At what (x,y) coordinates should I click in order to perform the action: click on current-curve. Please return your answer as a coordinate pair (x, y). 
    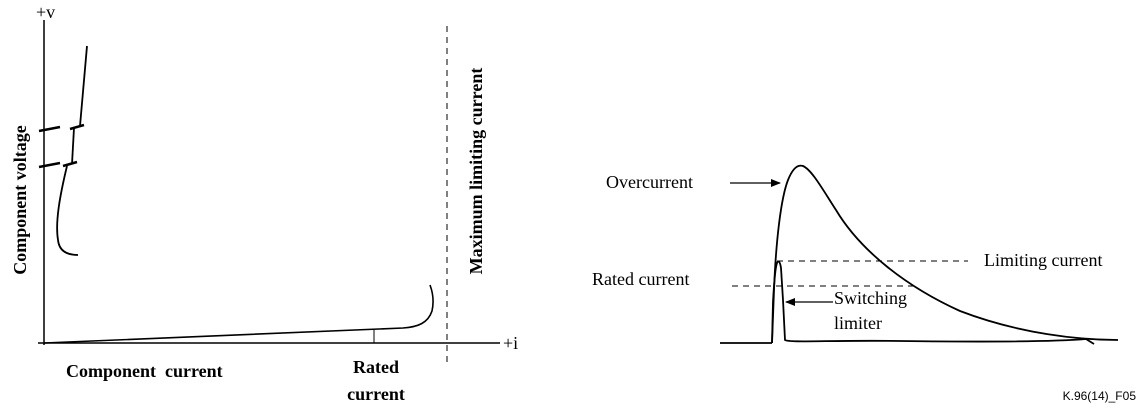
    Looking at the image, I should click on (238, 314).